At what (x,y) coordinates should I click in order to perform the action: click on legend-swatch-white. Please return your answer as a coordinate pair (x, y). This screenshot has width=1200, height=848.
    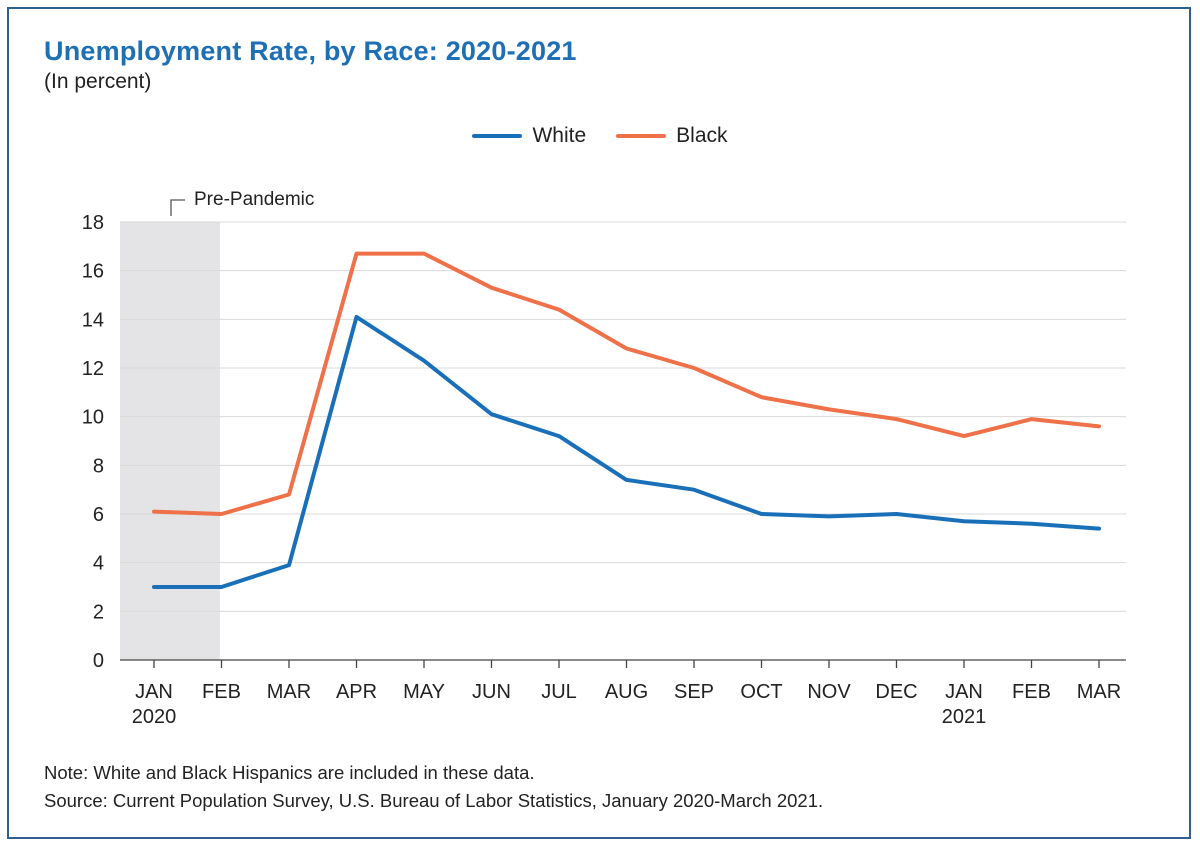
    Looking at the image, I should click on (497, 136).